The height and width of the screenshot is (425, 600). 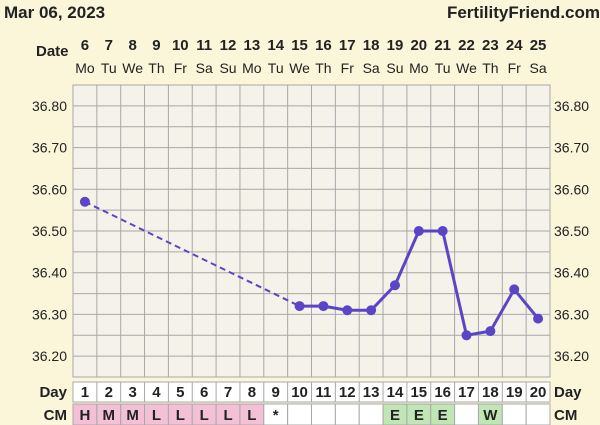 What do you see at coordinates (323, 392) in the screenshot?
I see `day-label: 11` at bounding box center [323, 392].